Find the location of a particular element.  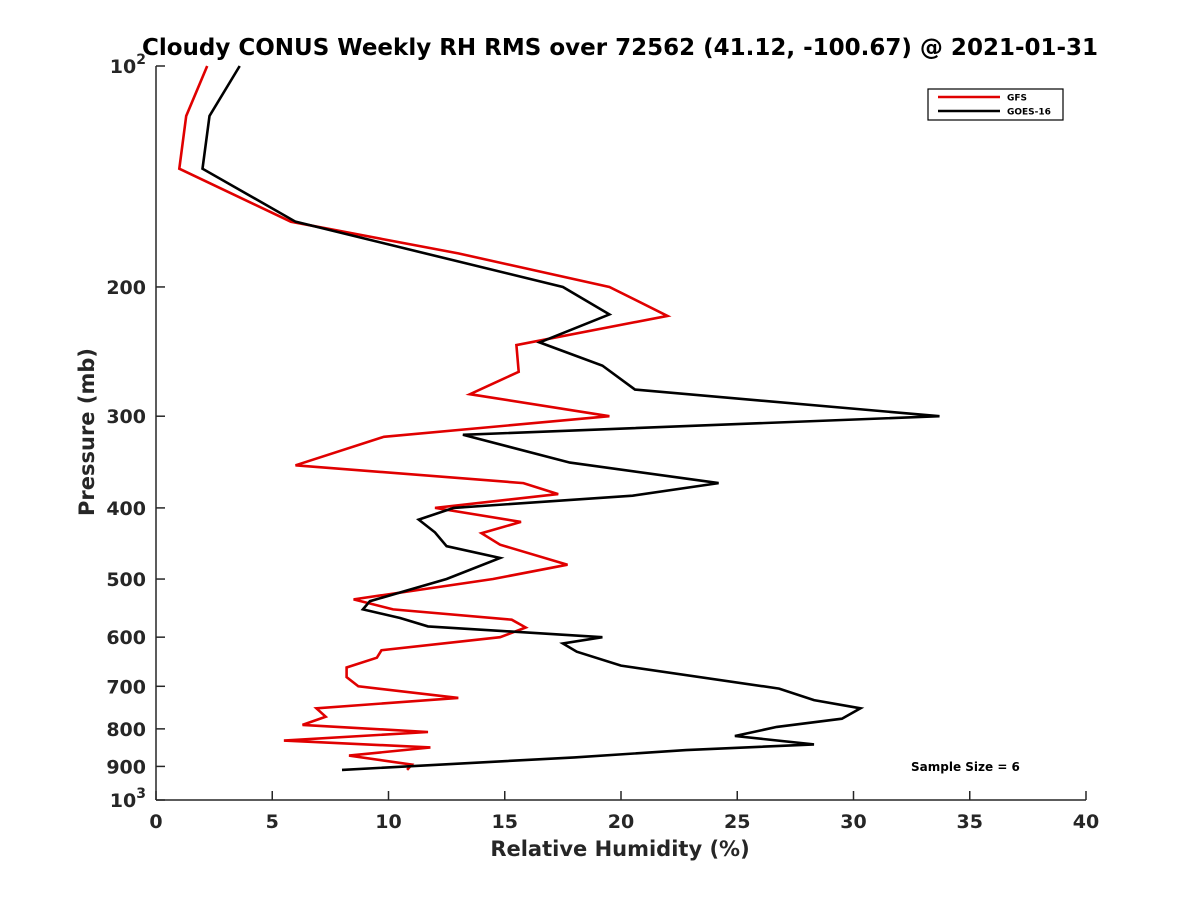

y-tick-label: 400 is located at coordinates (126, 509).